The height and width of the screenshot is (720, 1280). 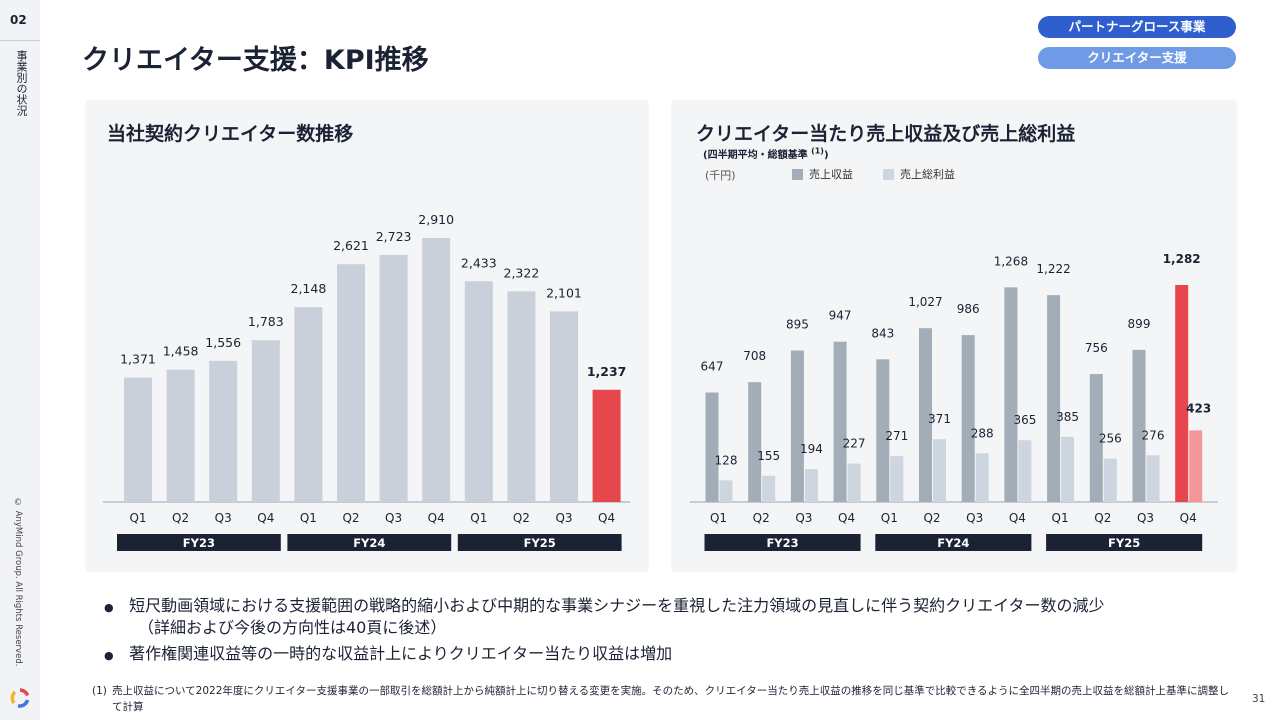 I want to click on gross-profit-value-label: 365, so click(x=1024, y=420).